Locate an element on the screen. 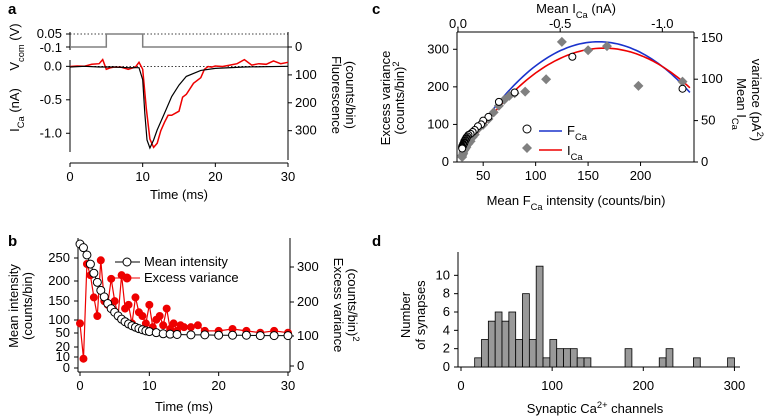 This screenshot has width=767, height=419. ica-tick-label--0.5: -0.5 is located at coordinates (51, 99).